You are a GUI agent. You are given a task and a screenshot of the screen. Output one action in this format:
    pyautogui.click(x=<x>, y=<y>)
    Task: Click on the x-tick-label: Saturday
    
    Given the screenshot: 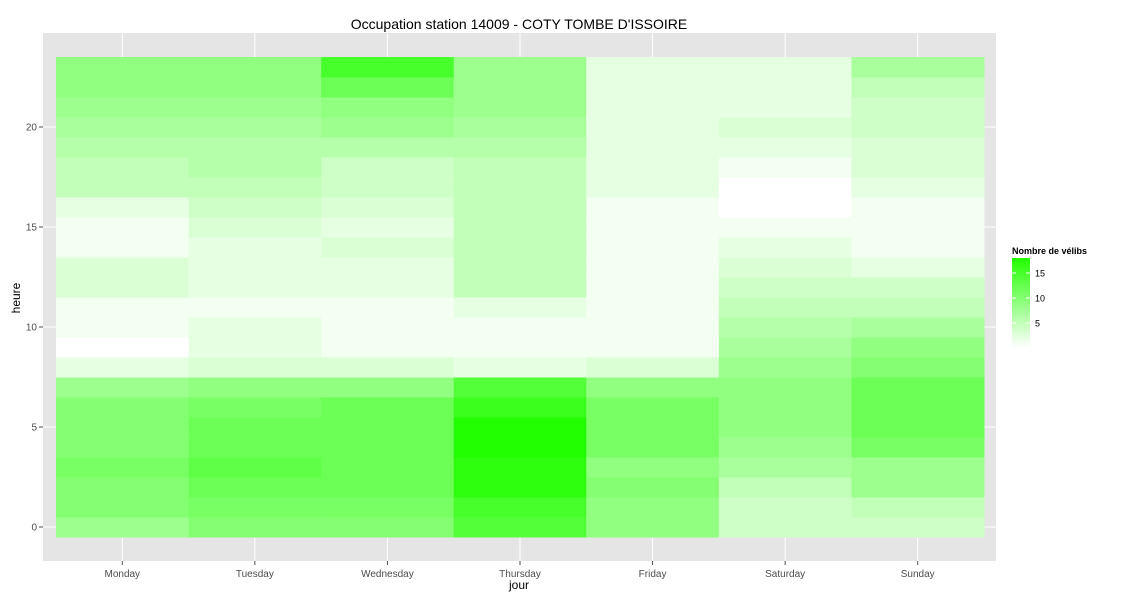 What is the action you would take?
    pyautogui.click(x=785, y=574)
    